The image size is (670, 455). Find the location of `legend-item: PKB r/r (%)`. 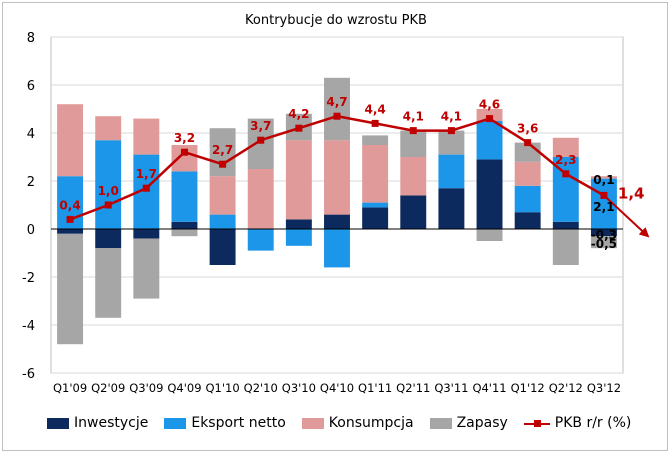

legend-item: PKB r/r (%) is located at coordinates (577, 423).